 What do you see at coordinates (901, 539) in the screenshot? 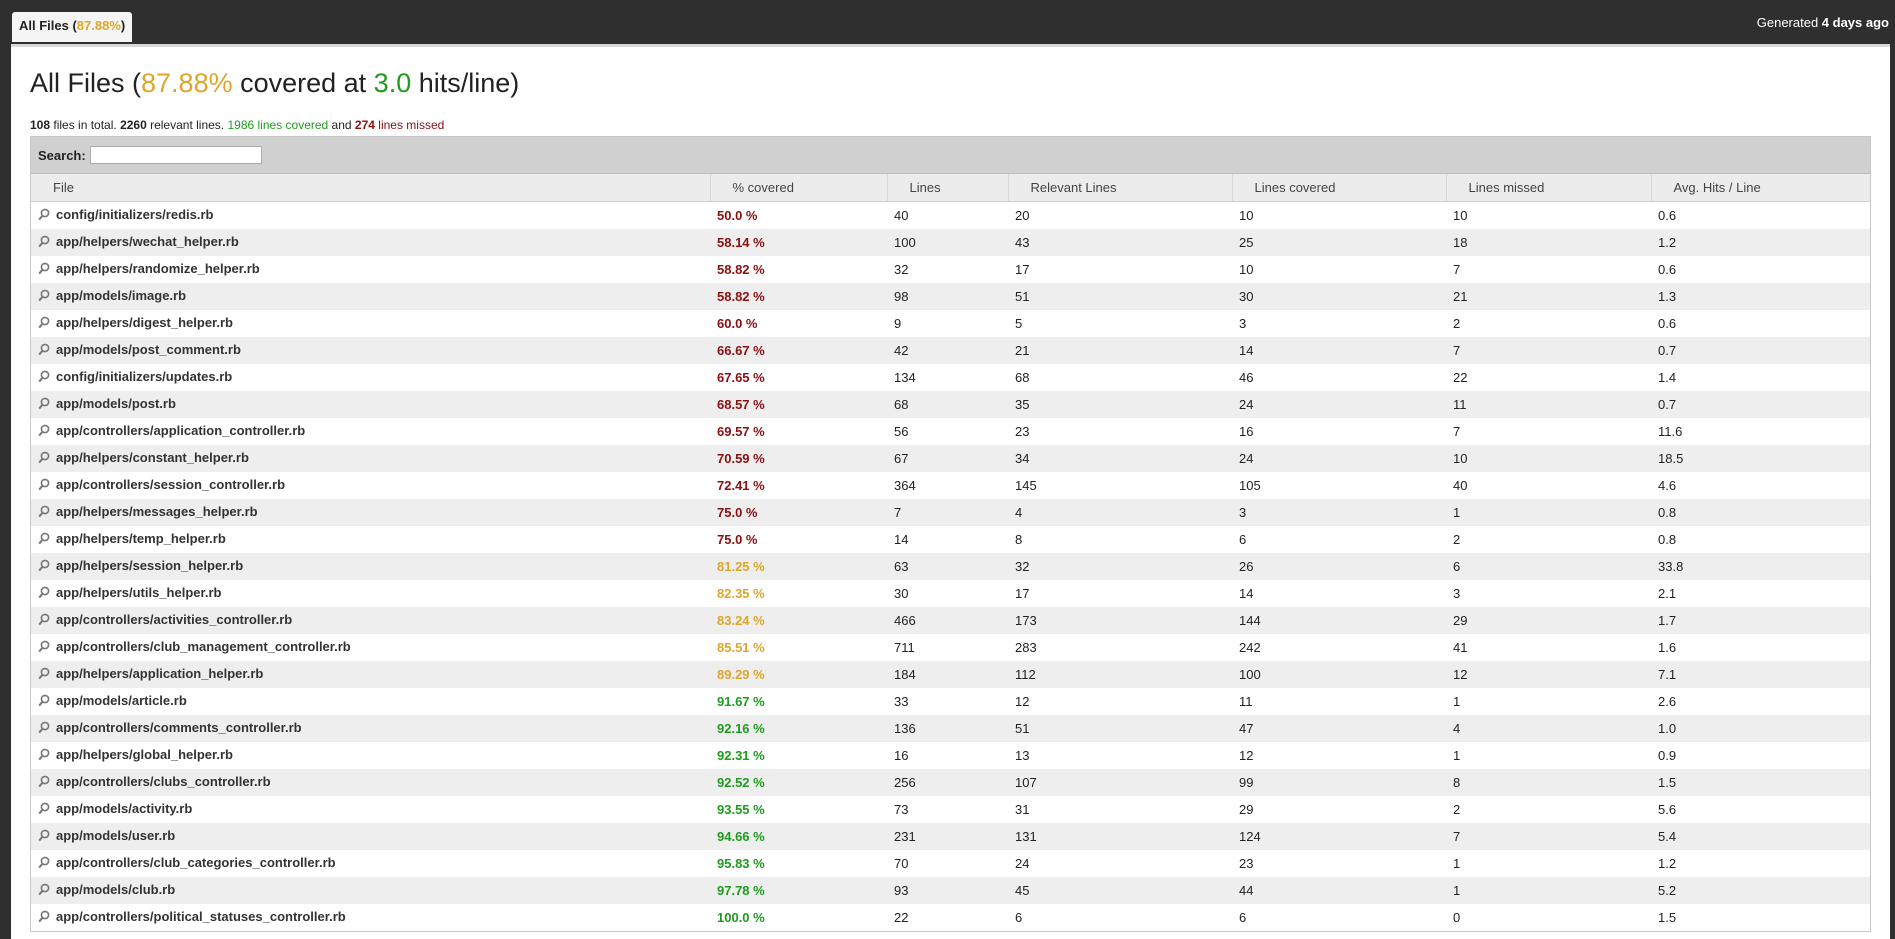
I see `cell-lines: 14` at bounding box center [901, 539].